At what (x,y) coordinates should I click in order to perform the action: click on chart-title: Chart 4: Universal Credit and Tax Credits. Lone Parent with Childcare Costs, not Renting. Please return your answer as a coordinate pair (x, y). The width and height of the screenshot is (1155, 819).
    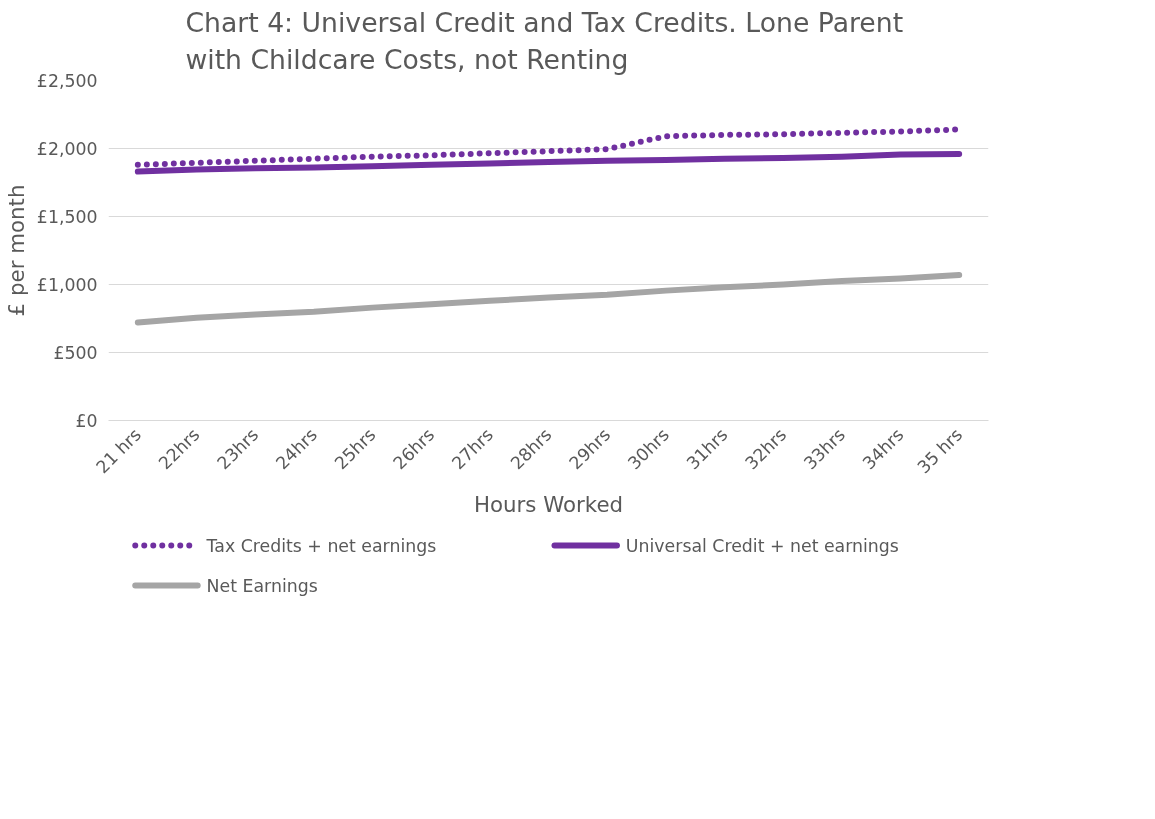
    Looking at the image, I should click on (544, 41).